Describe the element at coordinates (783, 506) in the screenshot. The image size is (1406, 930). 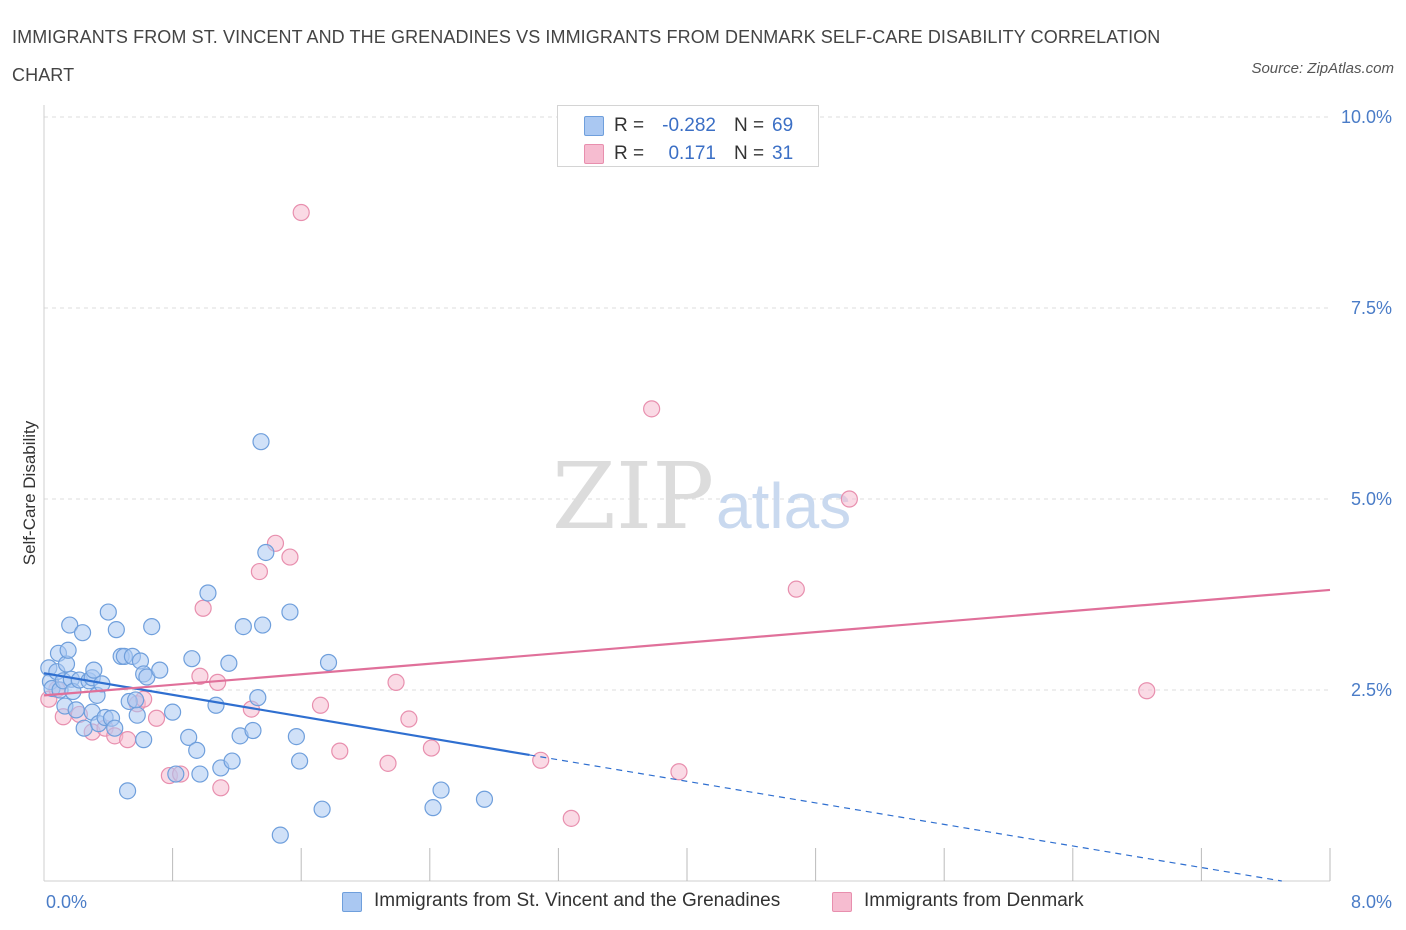
I see `watermark-atlas: atlas` at that location.